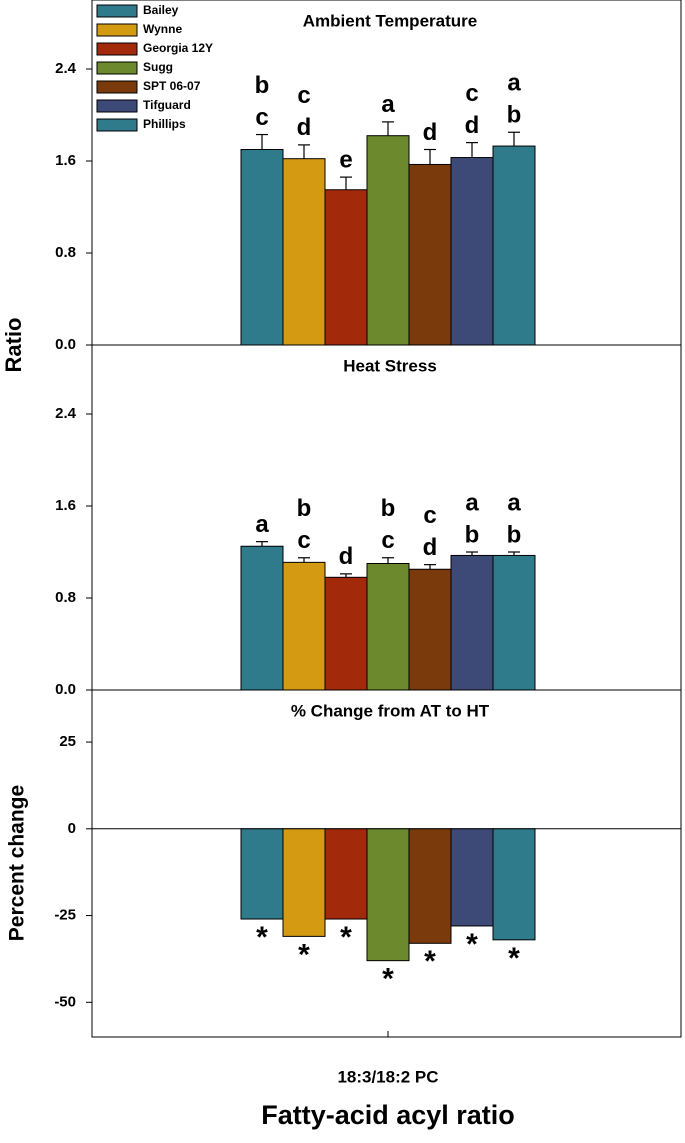 This screenshot has width=685, height=1143. Describe the element at coordinates (164, 124) in the screenshot. I see `legend-label: Phillips` at that location.